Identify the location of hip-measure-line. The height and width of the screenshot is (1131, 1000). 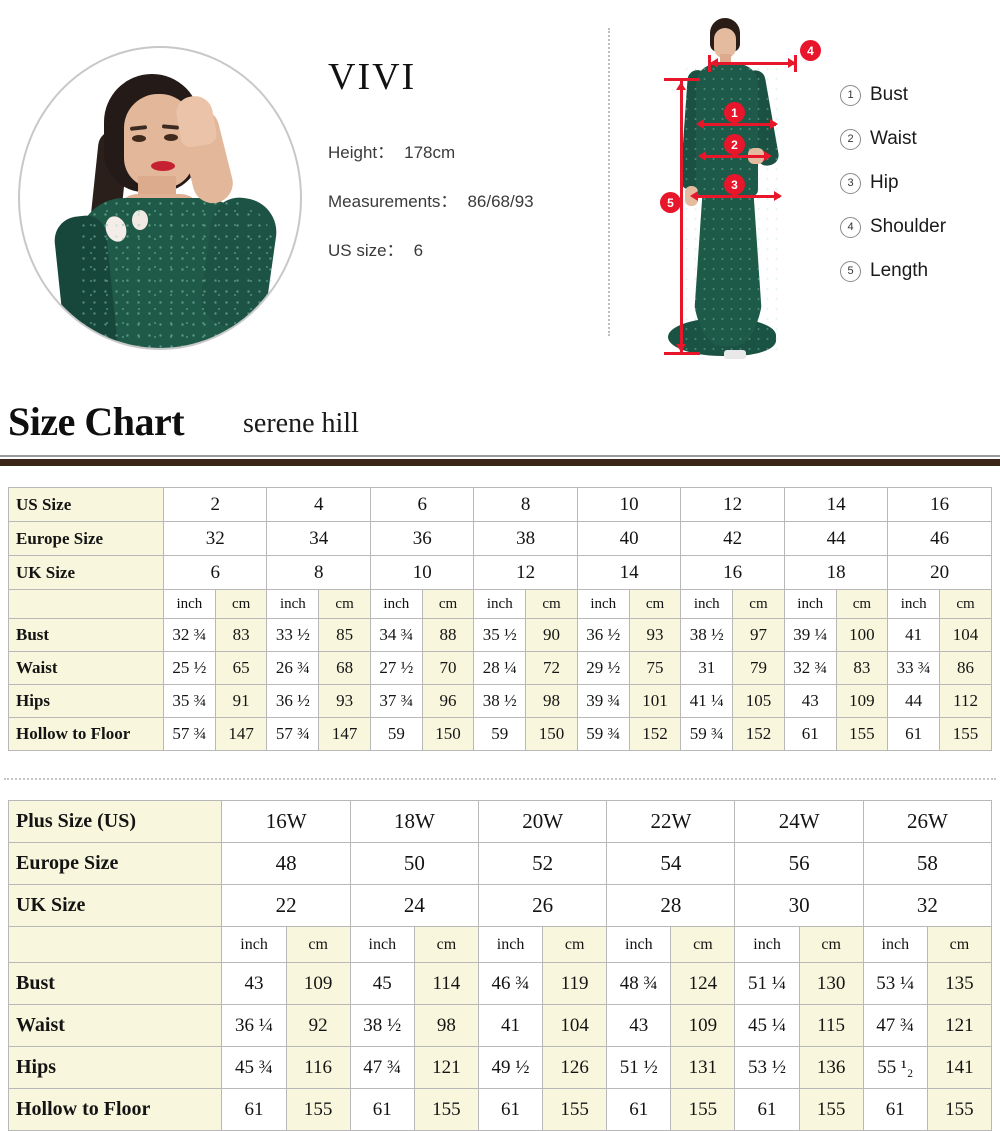
(737, 196).